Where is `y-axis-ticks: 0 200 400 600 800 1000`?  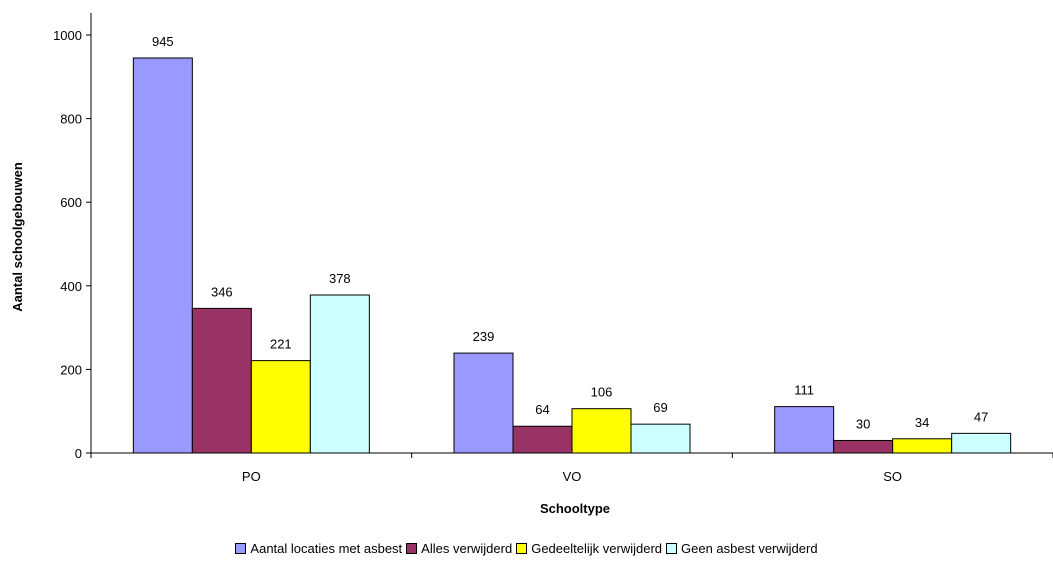 y-axis-ticks: 0 200 400 600 800 1000 is located at coordinates (72, 244).